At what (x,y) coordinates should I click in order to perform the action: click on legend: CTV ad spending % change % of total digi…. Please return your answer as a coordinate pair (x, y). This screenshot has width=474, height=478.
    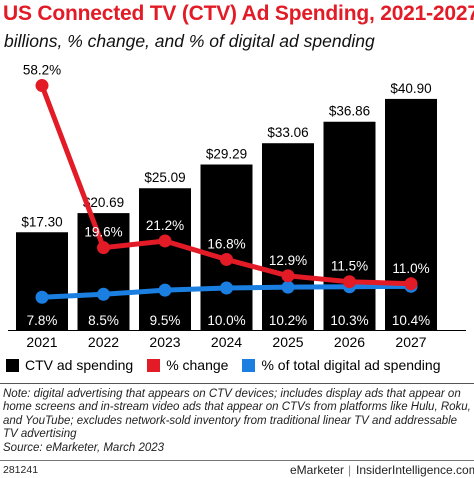
    Looking at the image, I should click on (230, 365).